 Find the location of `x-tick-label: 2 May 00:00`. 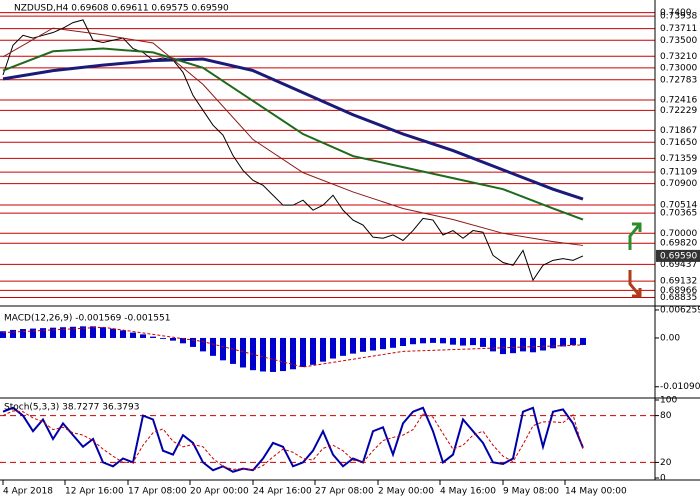

x-tick-label: 2 May 00:00 is located at coordinates (406, 492).